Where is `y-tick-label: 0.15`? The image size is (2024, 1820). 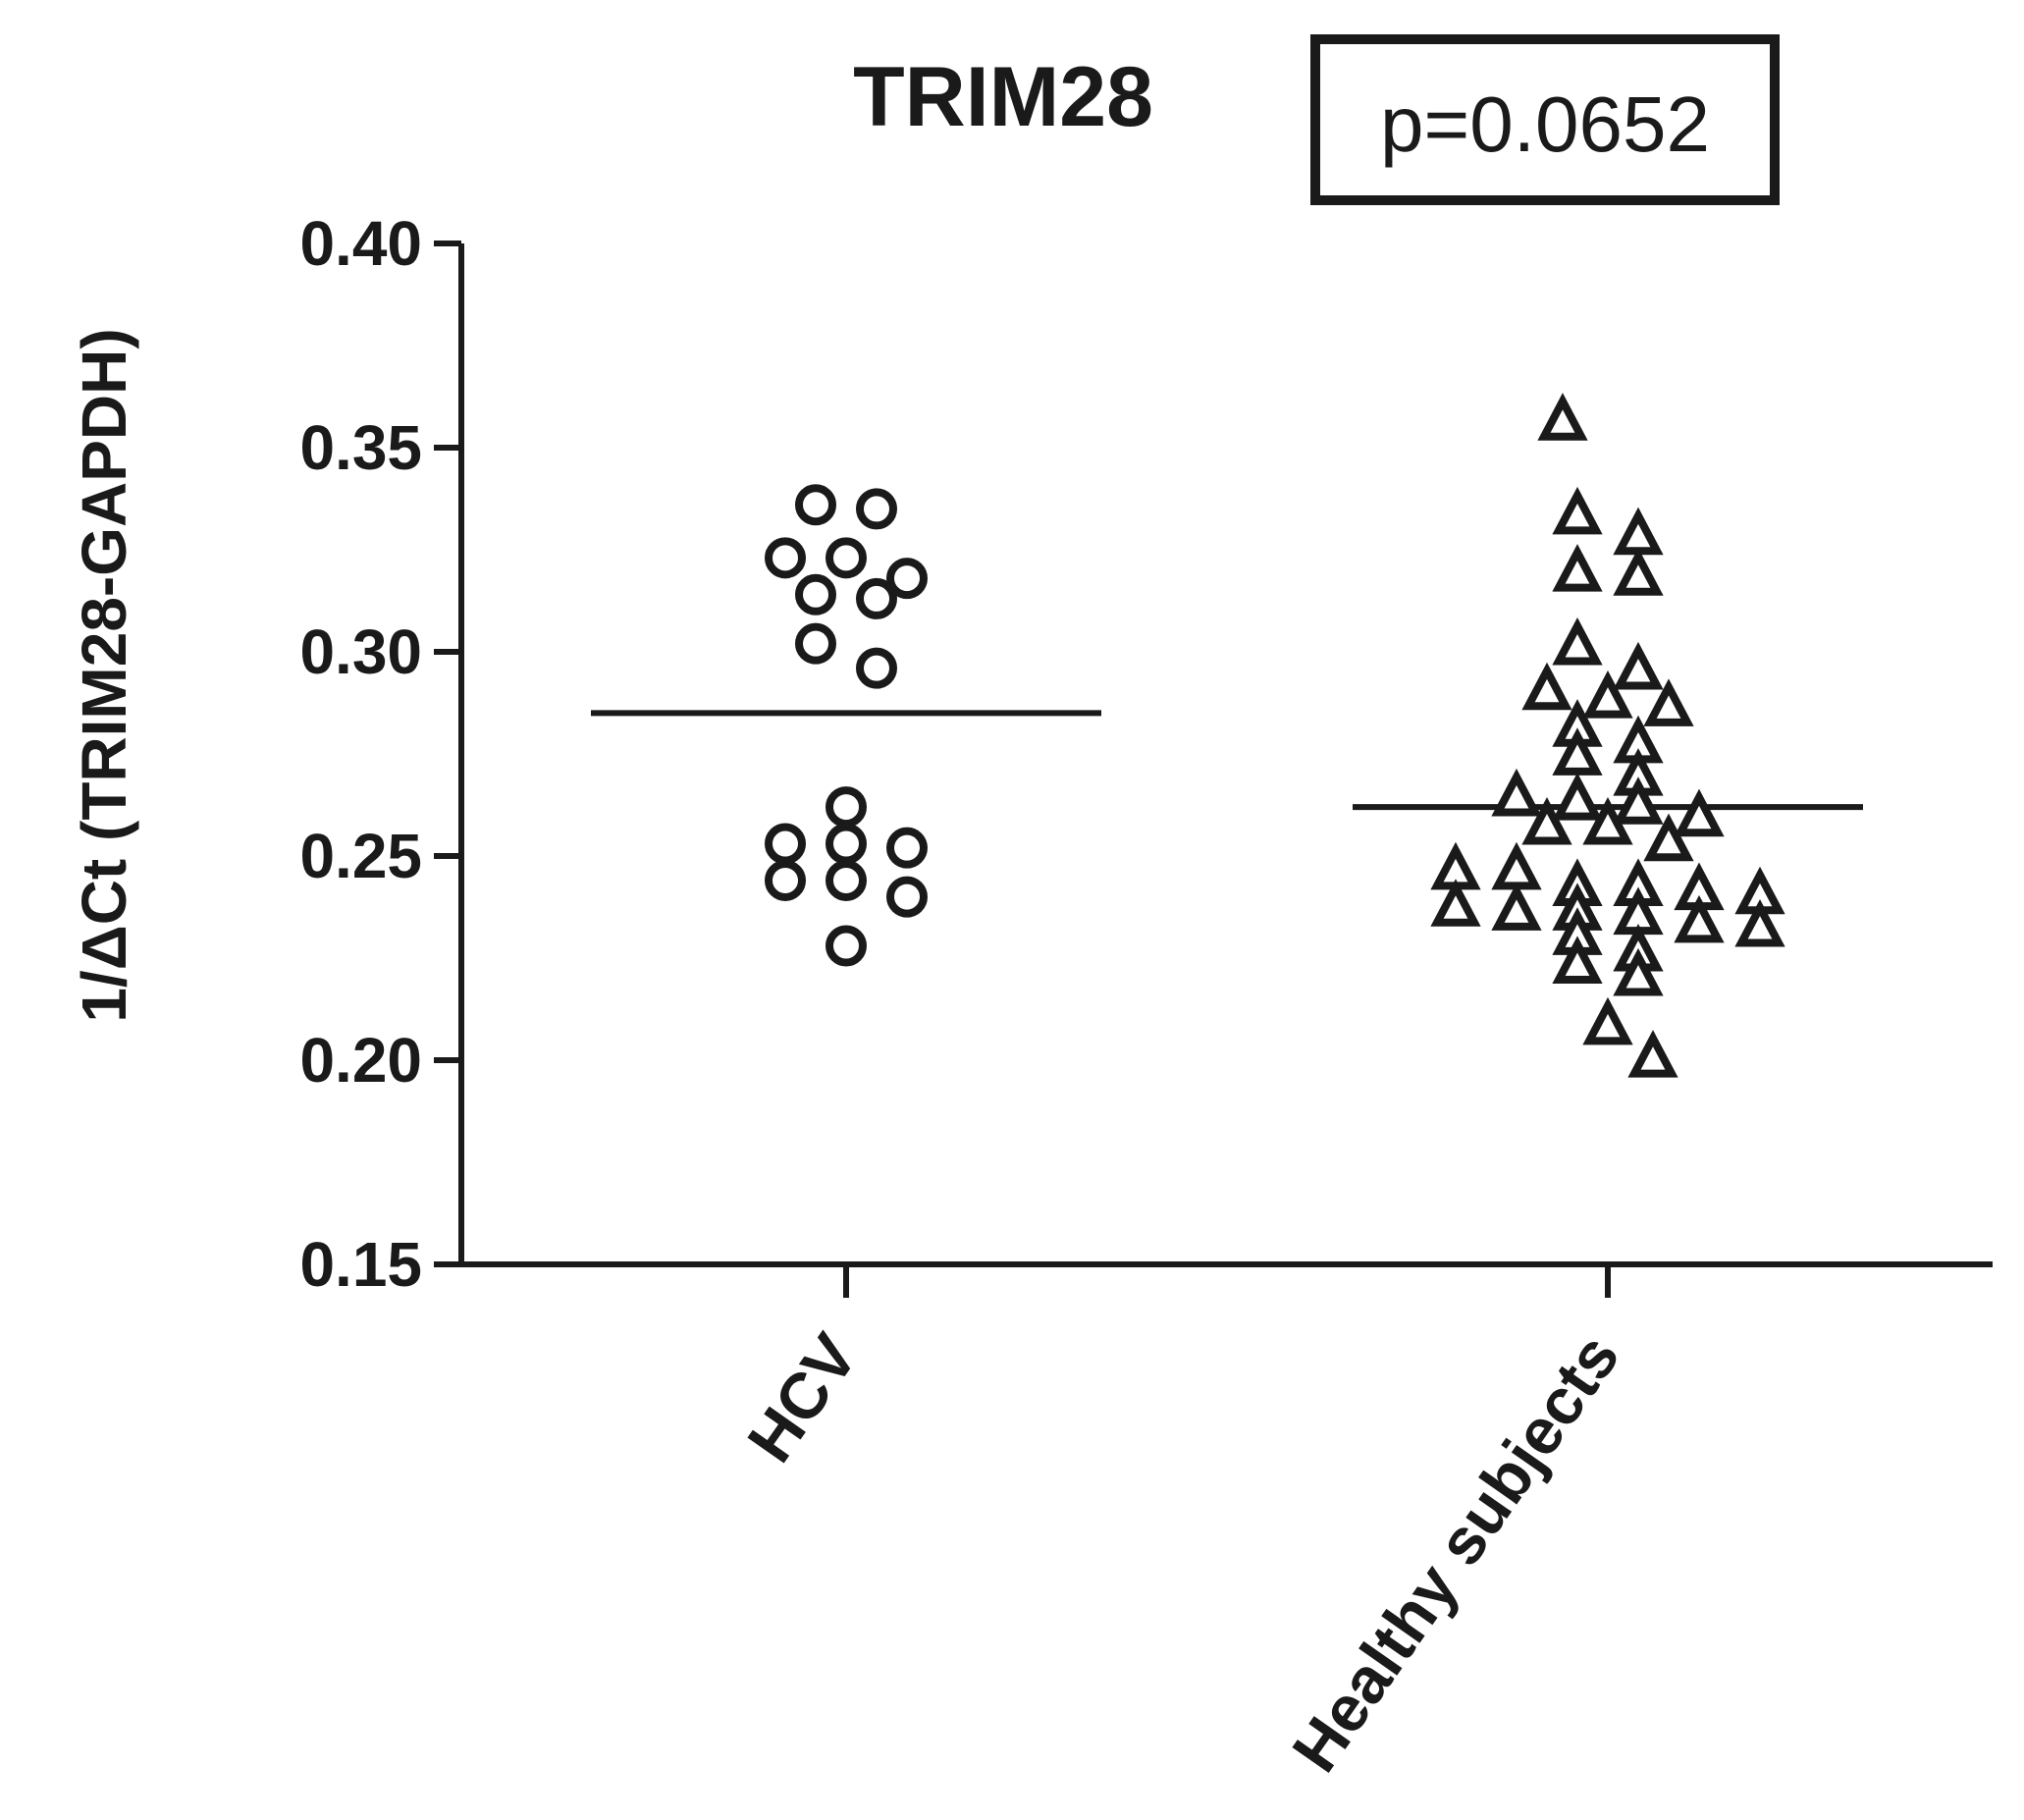 y-tick-label: 0.15 is located at coordinates (360, 1264).